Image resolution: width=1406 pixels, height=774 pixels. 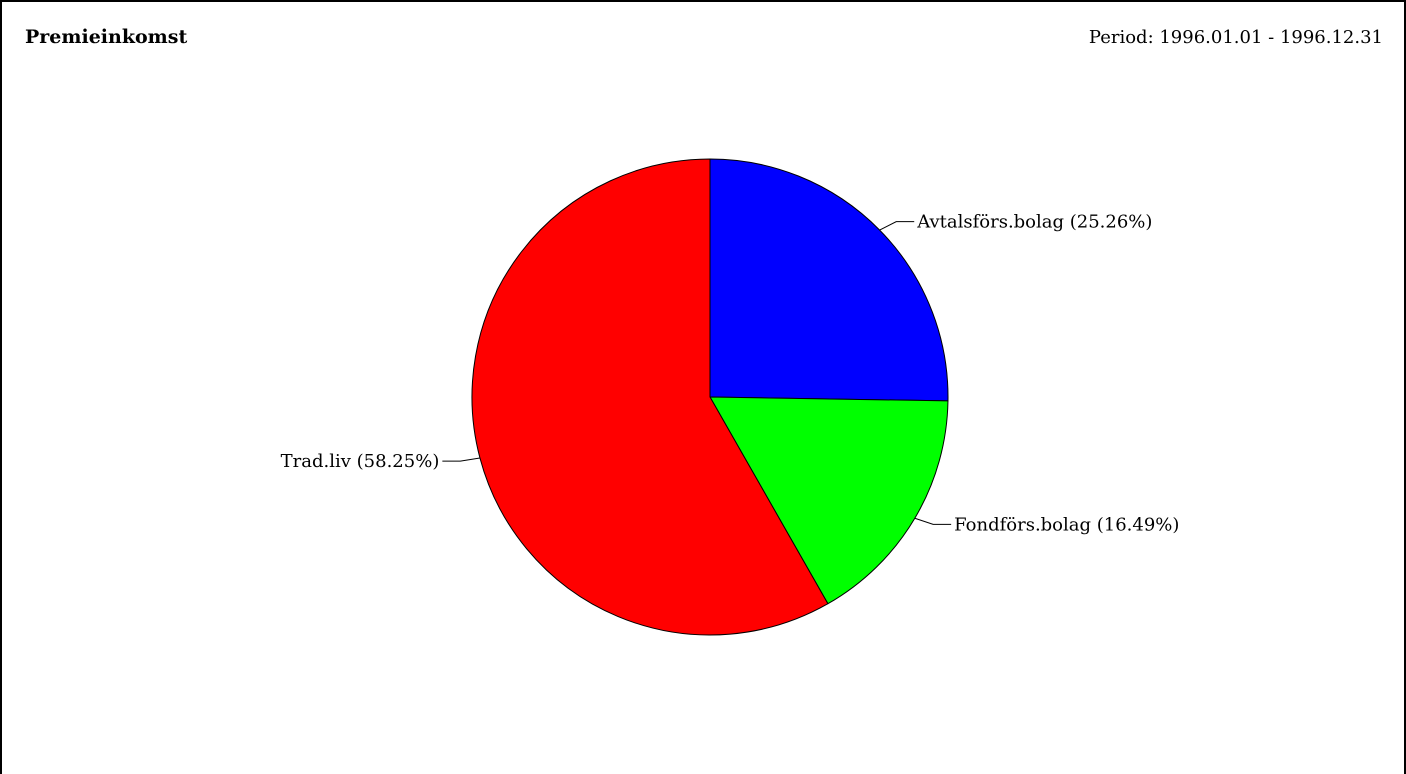 I want to click on pie-slice-fondf-rs-bolag, so click(x=829, y=500).